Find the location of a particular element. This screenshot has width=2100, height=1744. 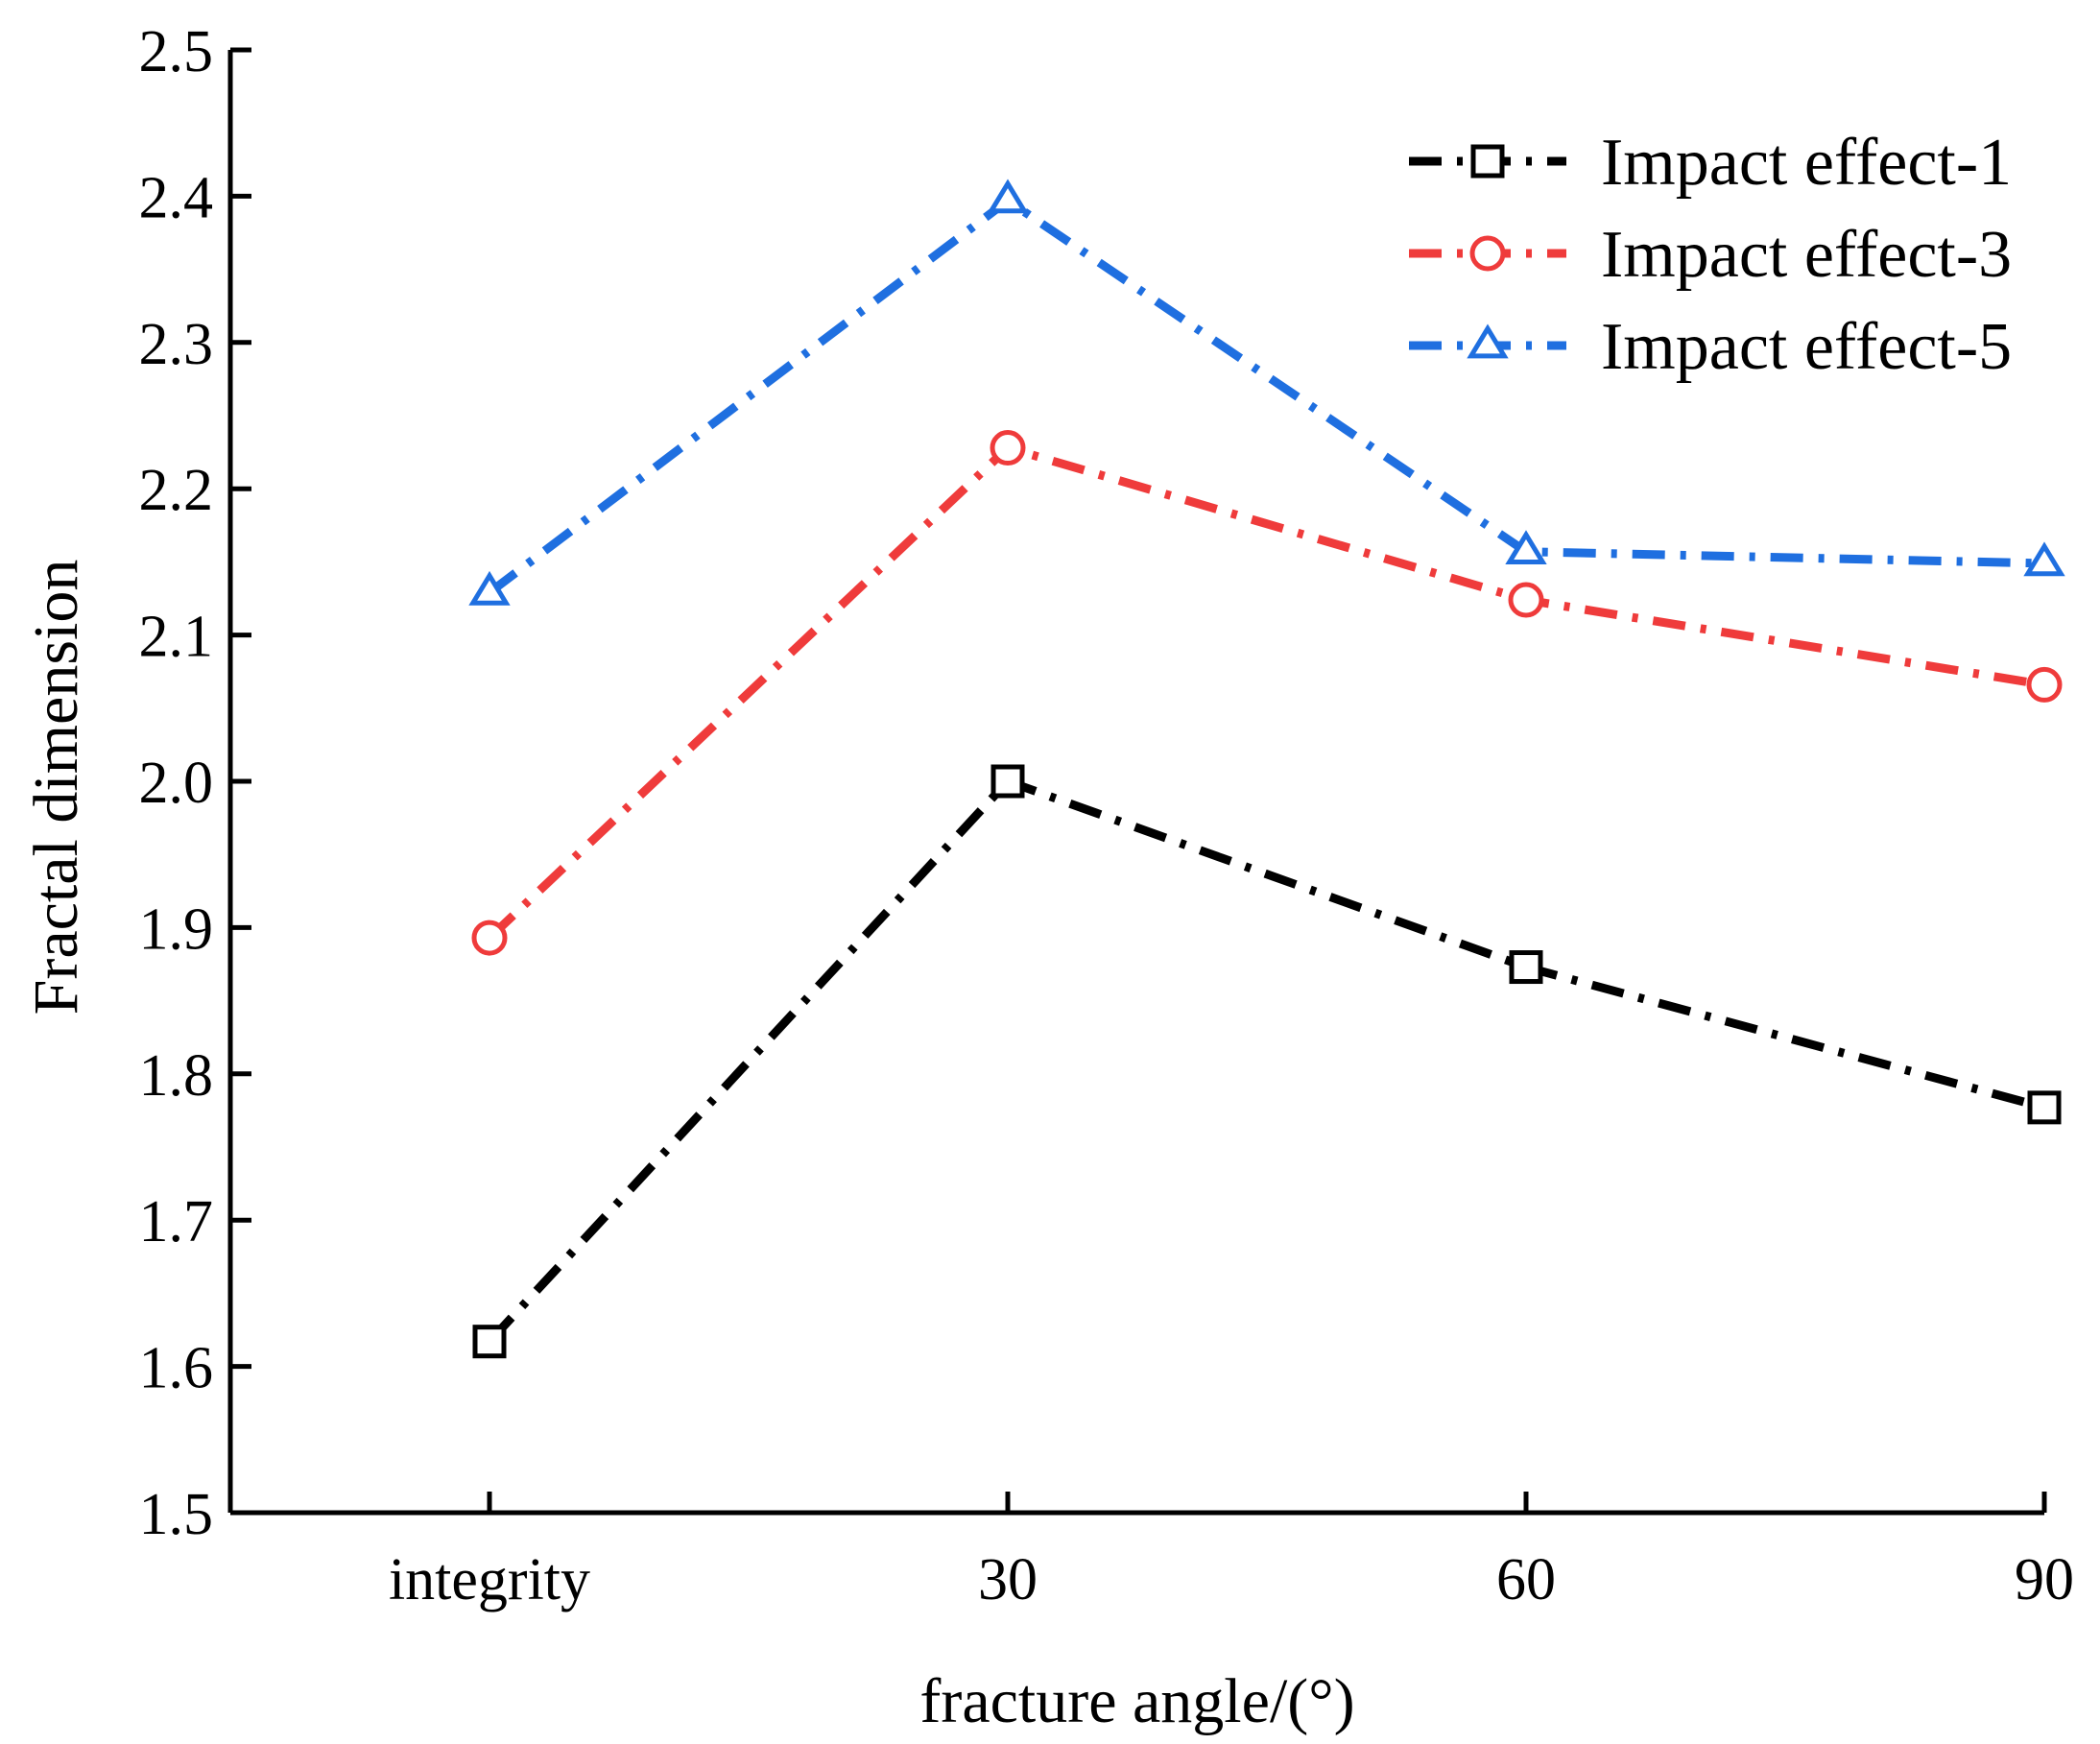

y-tick-label: 1.6 is located at coordinates (176, 1368).